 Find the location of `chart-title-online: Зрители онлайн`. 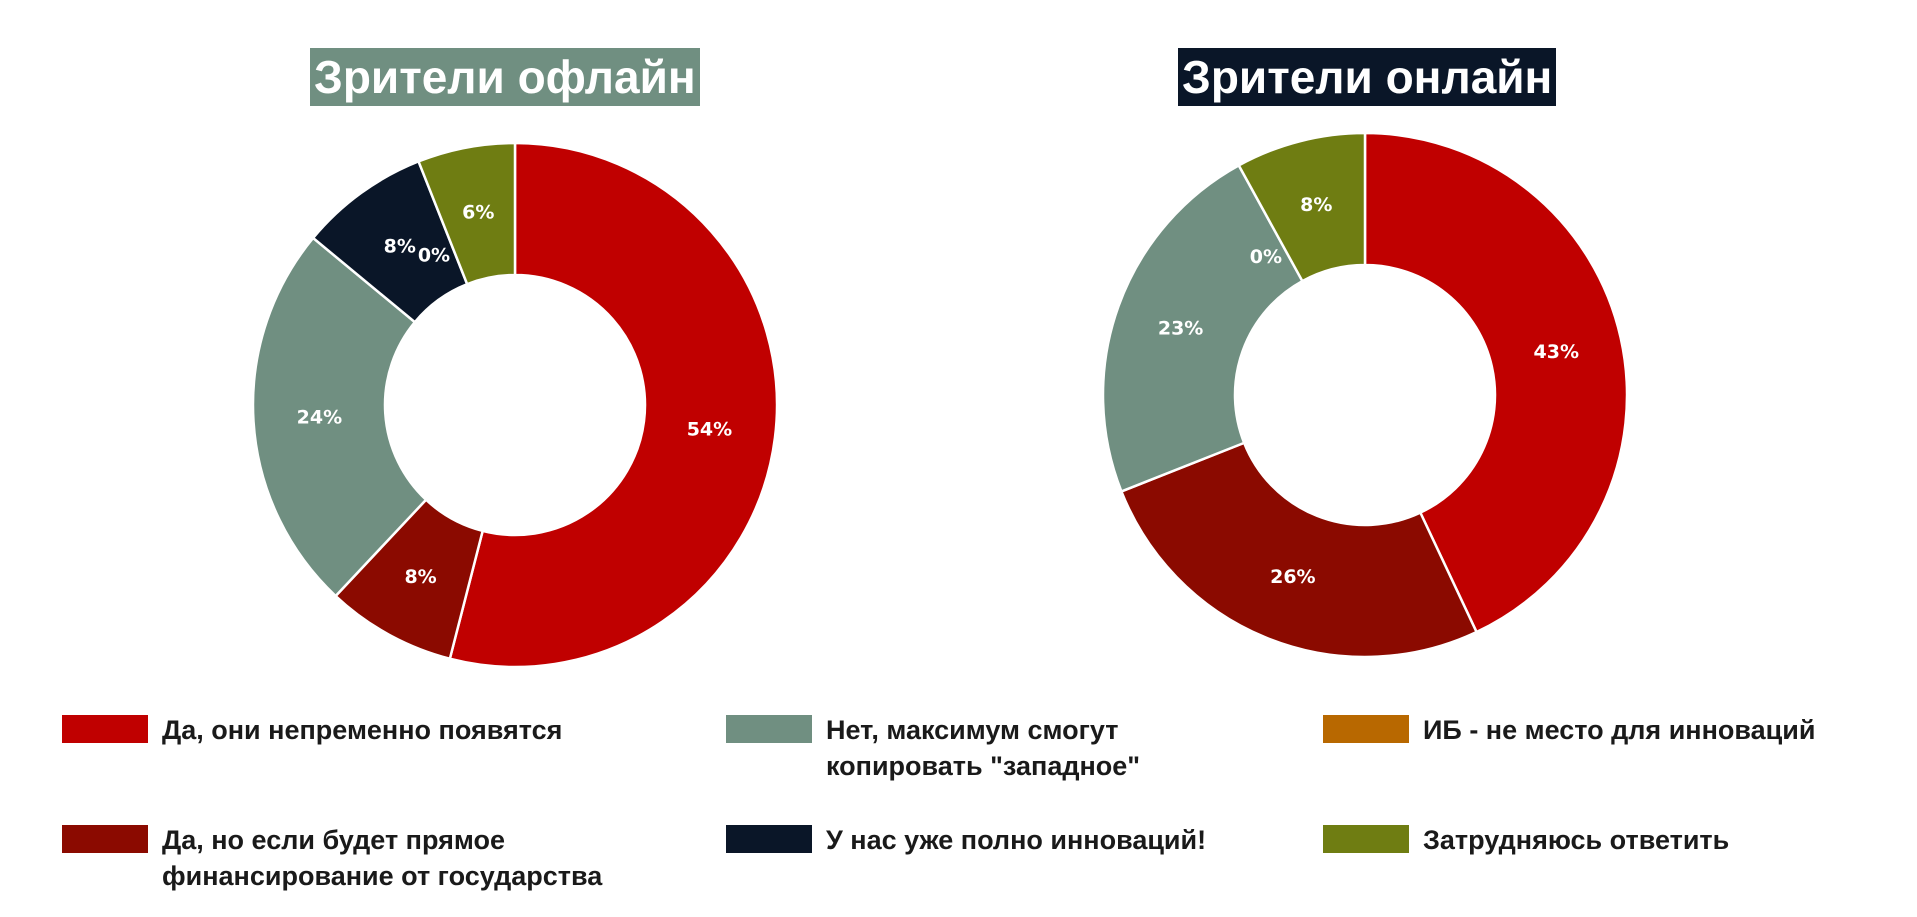

chart-title-online: Зрители онлайн is located at coordinates (1367, 77).